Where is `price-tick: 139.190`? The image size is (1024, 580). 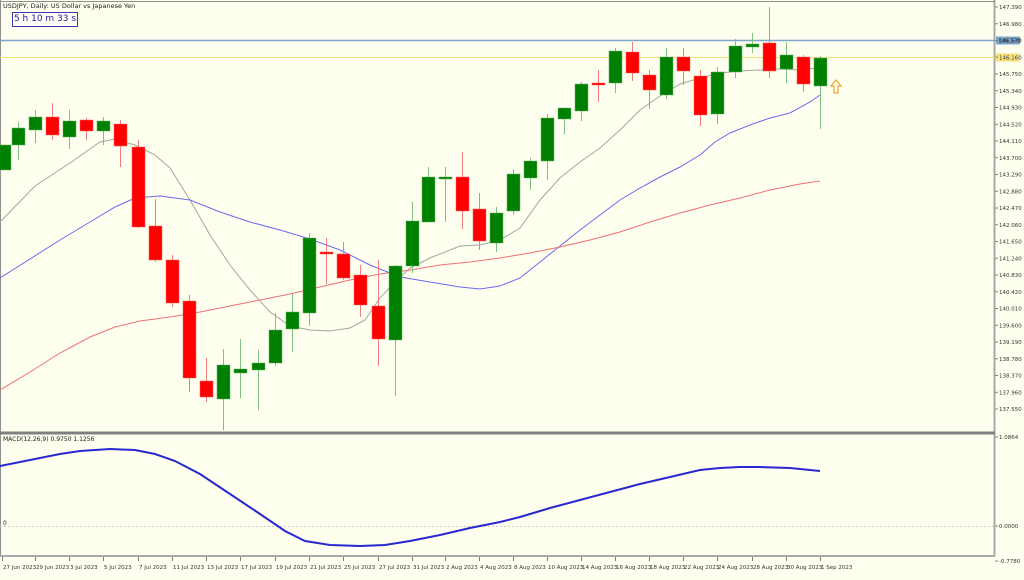
price-tick: 139.190 is located at coordinates (1010, 343).